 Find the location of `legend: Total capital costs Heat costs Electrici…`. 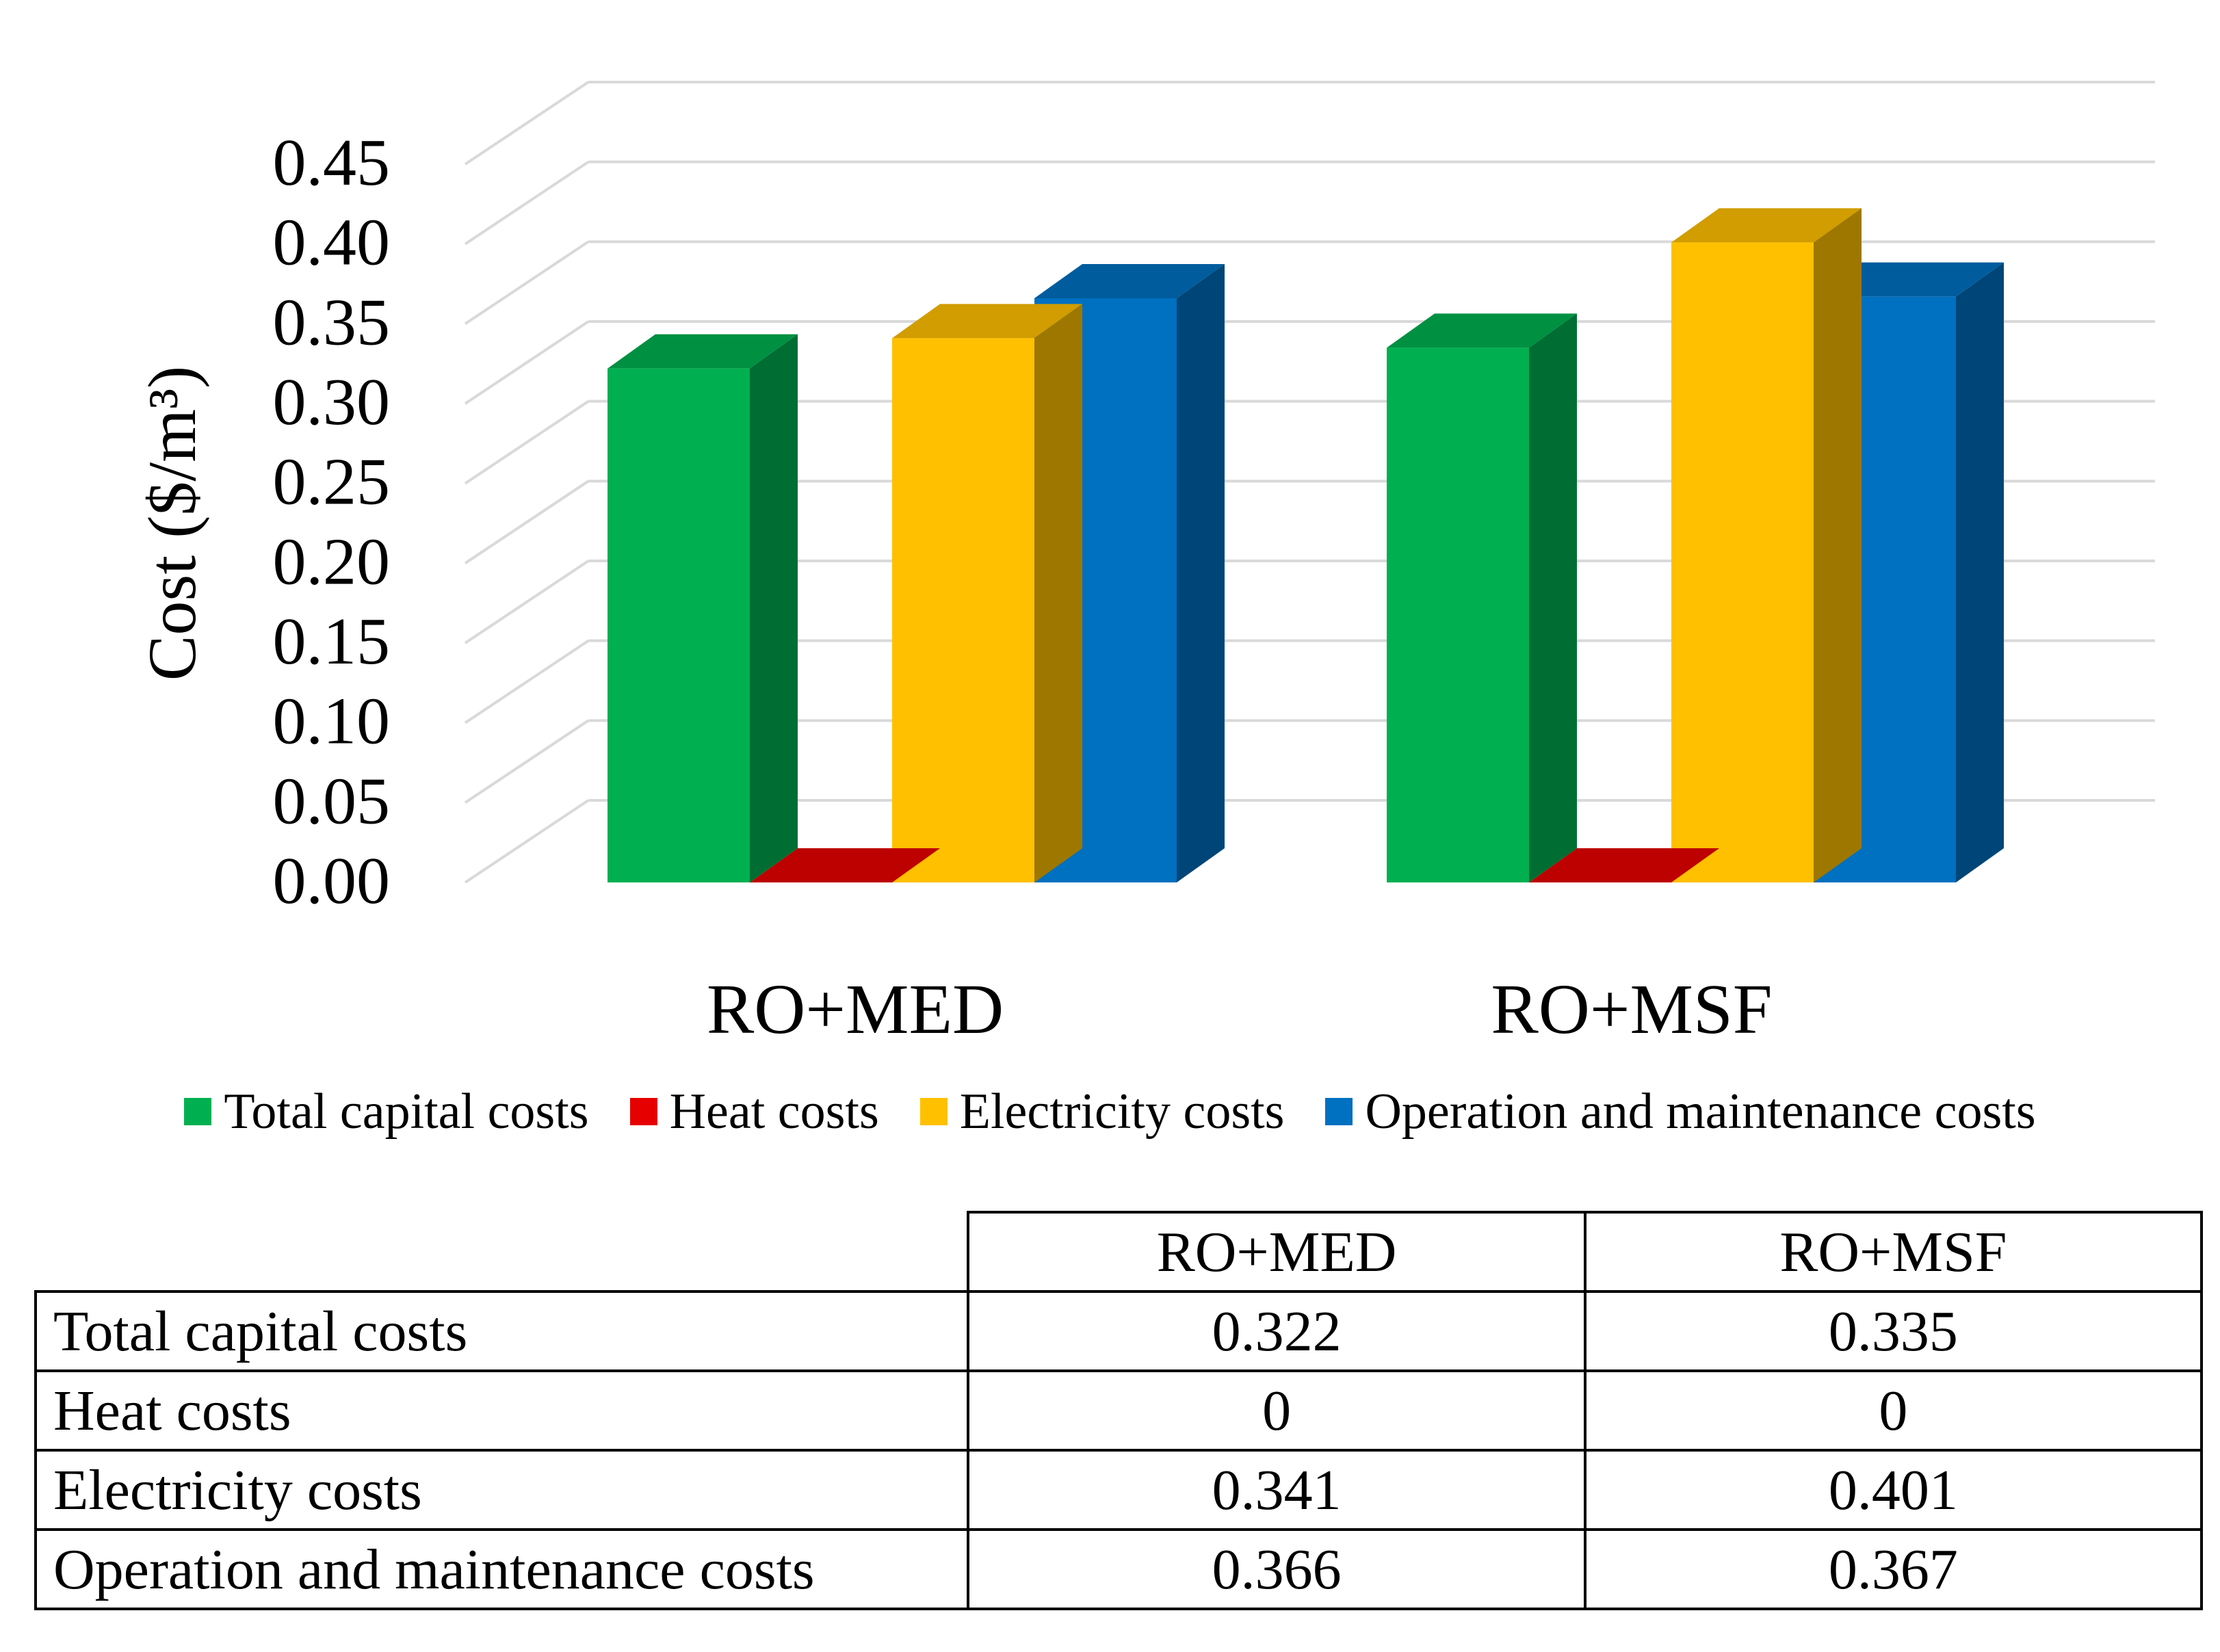

legend: Total capital costs Heat costs Electrici… is located at coordinates (1110, 1111).